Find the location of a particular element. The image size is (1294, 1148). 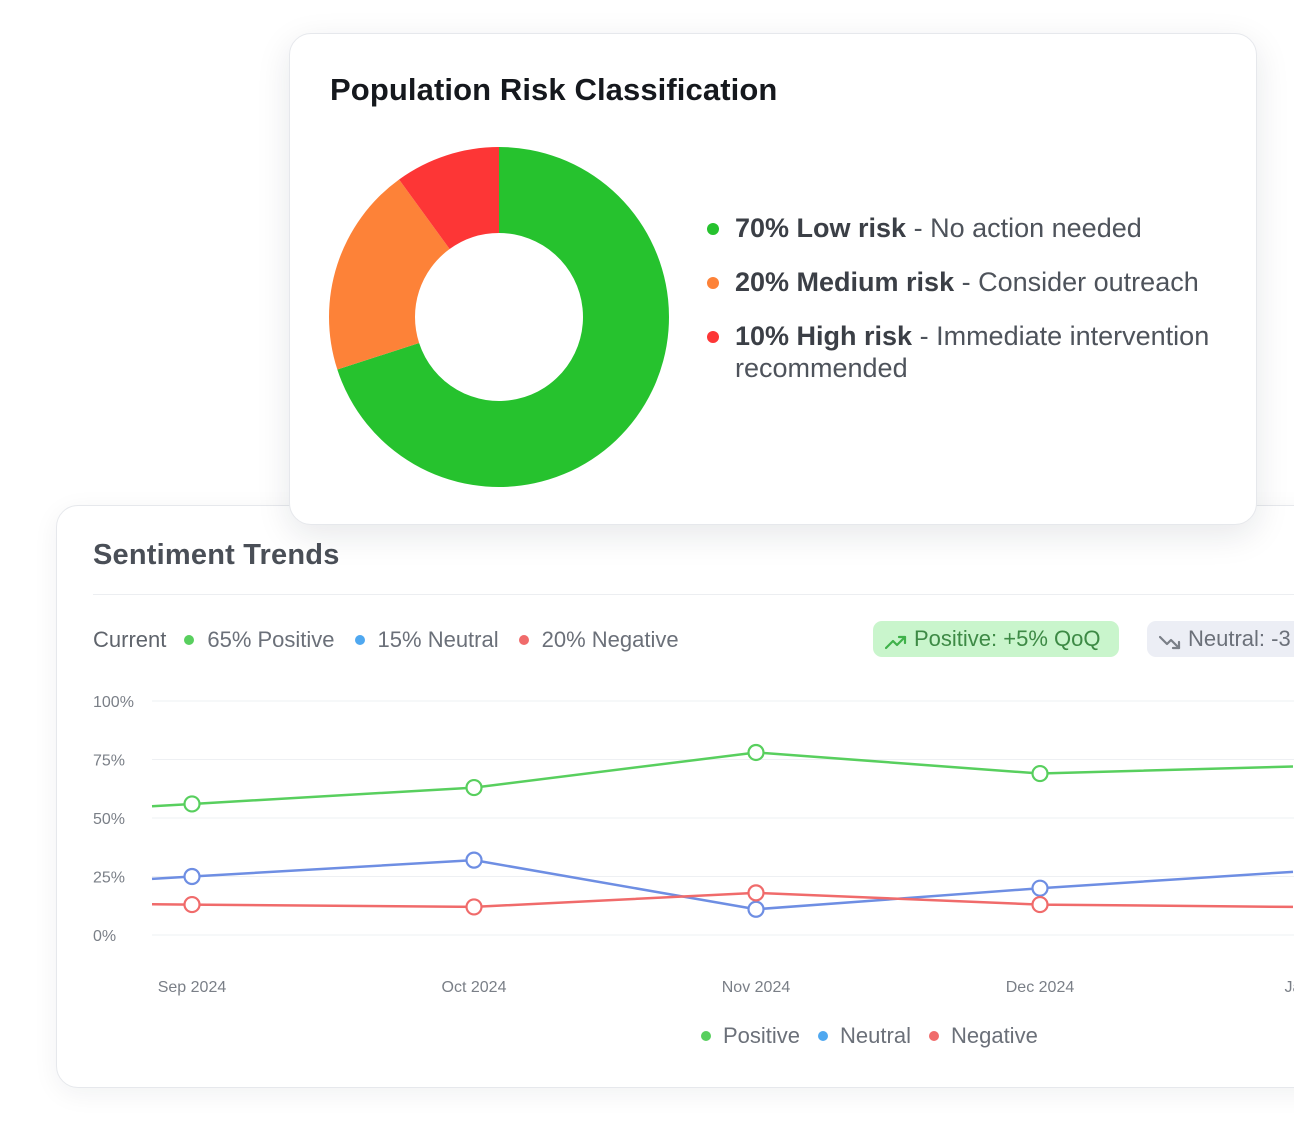

high-risk-dot-icon is located at coordinates (713, 337).